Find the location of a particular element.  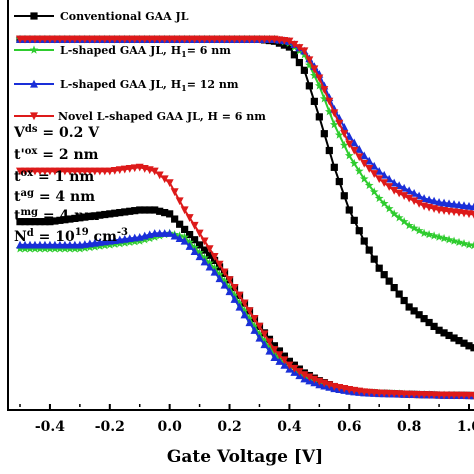

legend-label: Novel L-shaped GAA JL, H = 6 nm is located at coordinates (162, 116).